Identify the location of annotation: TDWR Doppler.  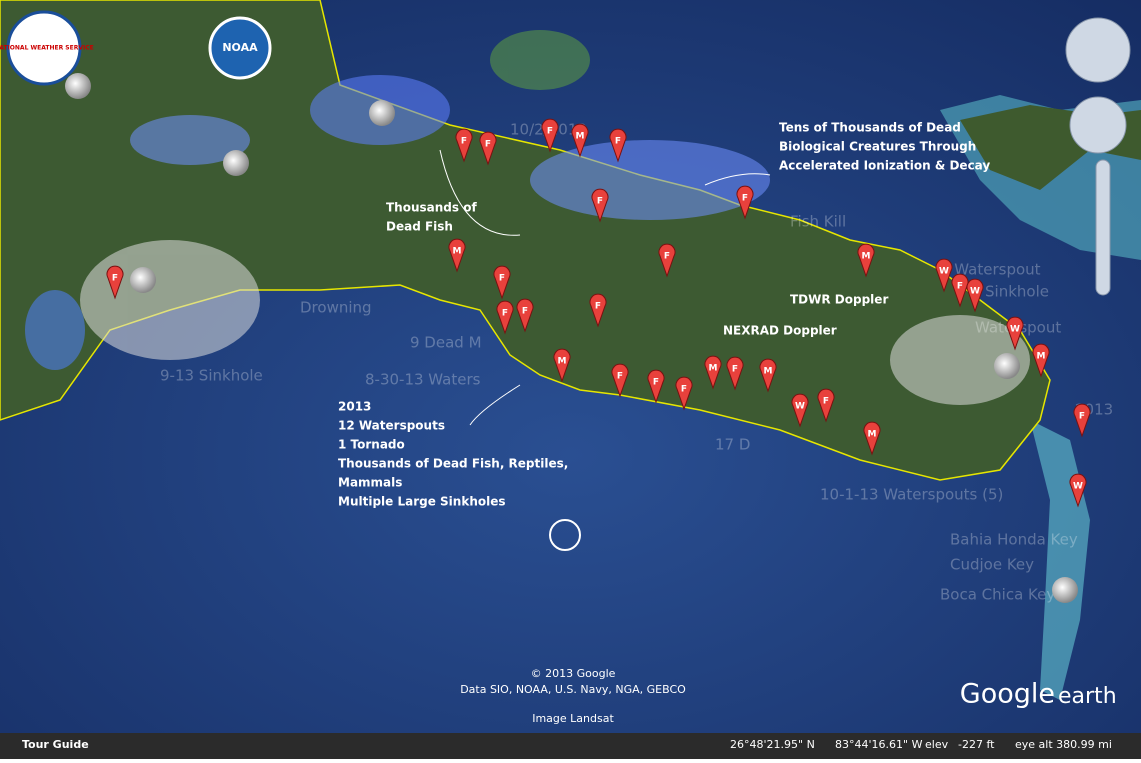
(839, 300).